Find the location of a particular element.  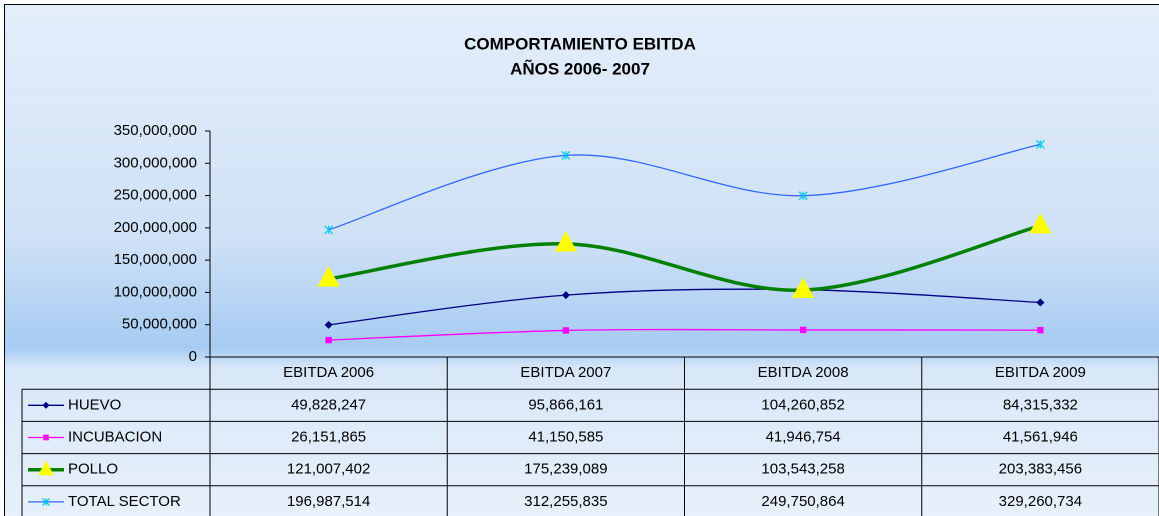

y-tick-label: 350,000,000 is located at coordinates (155, 130).